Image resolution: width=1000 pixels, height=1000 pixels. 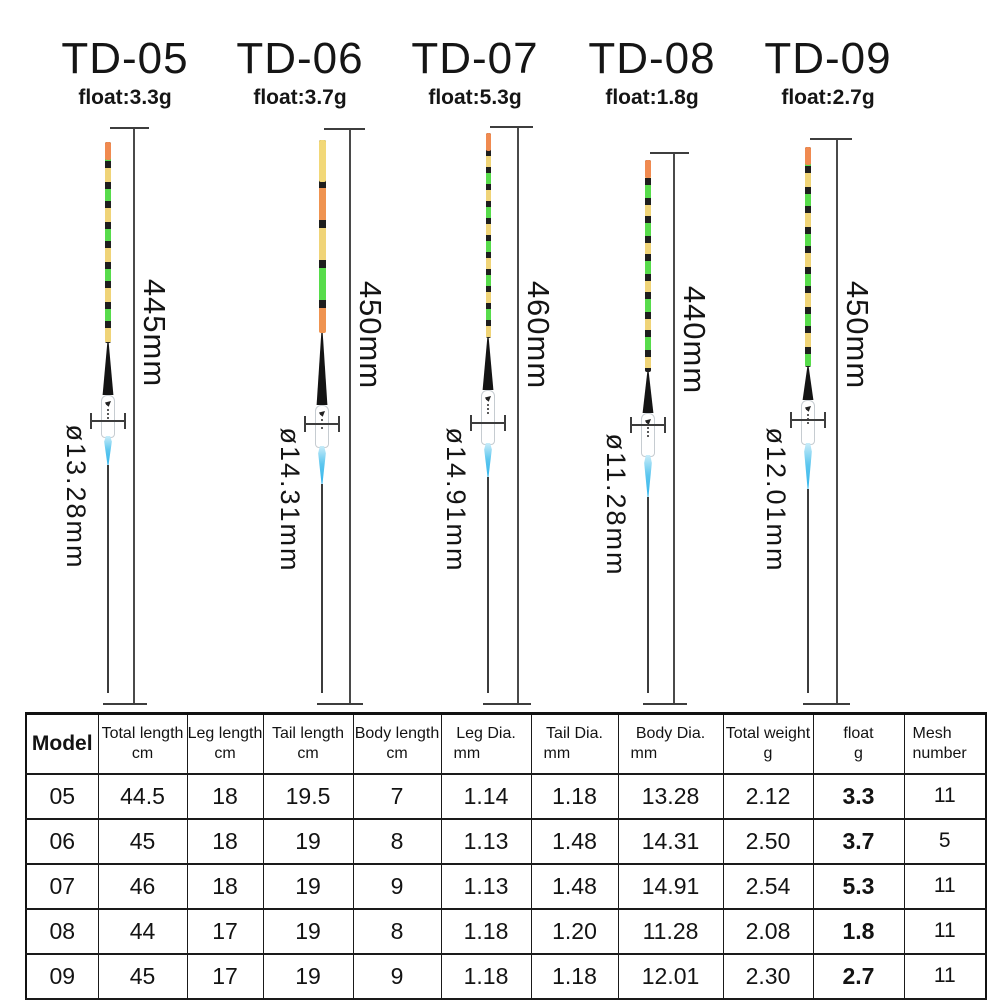 I want to click on table-cell: 9, so click(x=397, y=886).